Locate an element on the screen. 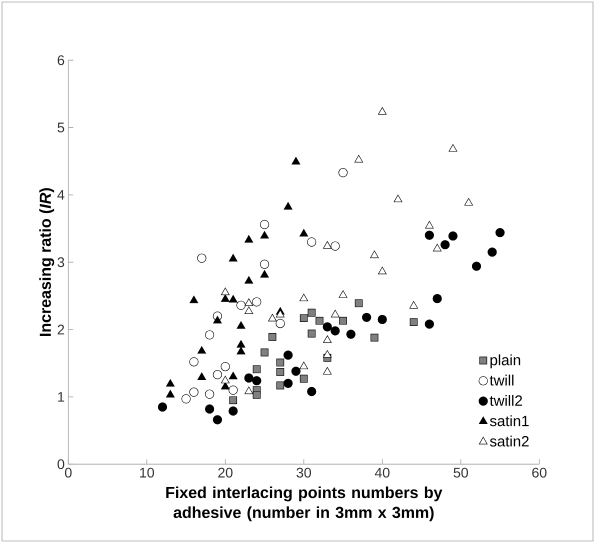  x-tick-label: 10 is located at coordinates (147, 473).